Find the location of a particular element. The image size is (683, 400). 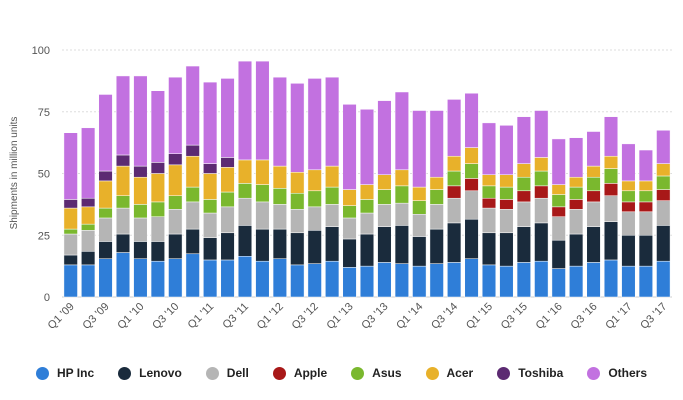

legend-label: Others is located at coordinates (627, 373).